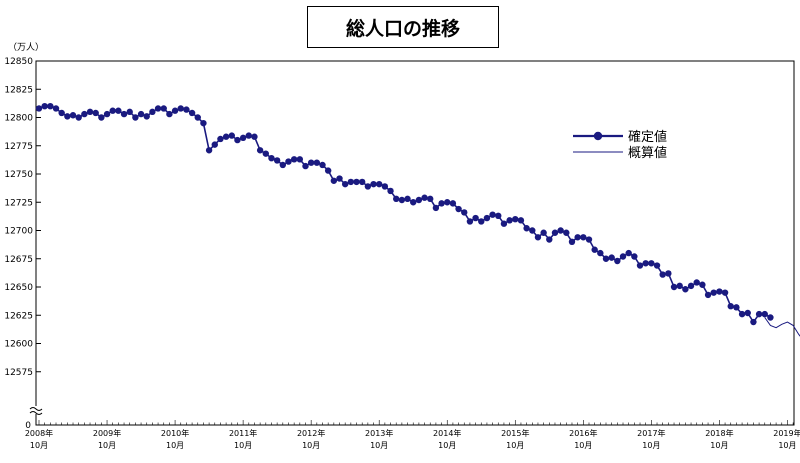  Describe the element at coordinates (18, 232) in the screenshot. I see `y-tick-label: 12700` at that location.